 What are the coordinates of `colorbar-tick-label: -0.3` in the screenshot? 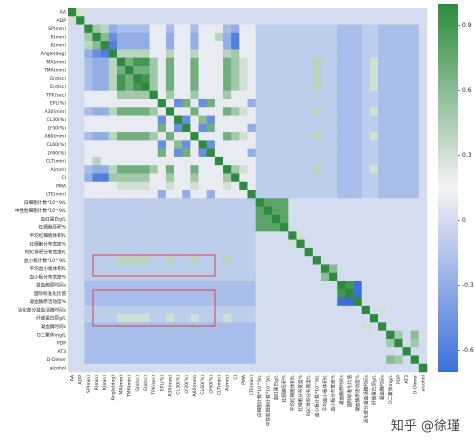 It's located at (468, 285).